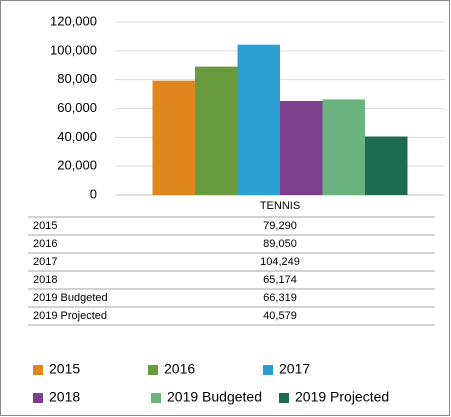 The height and width of the screenshot is (417, 451). Describe the element at coordinates (280, 244) in the screenshot. I see `table-value: 89,050` at that location.